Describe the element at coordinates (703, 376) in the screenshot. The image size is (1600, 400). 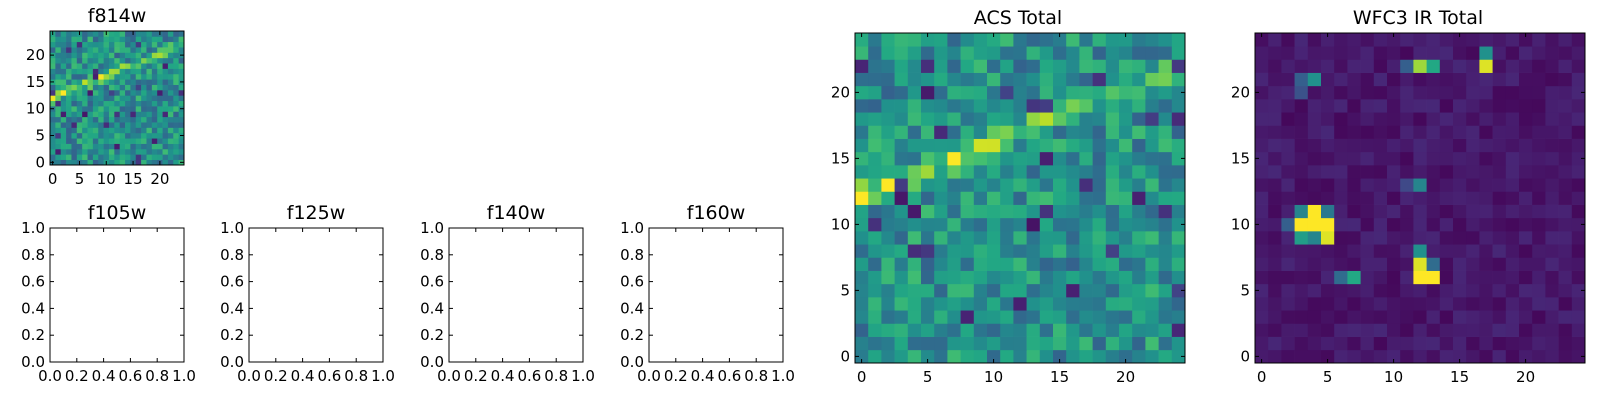
I see `x-tick-label: 0.4` at that location.